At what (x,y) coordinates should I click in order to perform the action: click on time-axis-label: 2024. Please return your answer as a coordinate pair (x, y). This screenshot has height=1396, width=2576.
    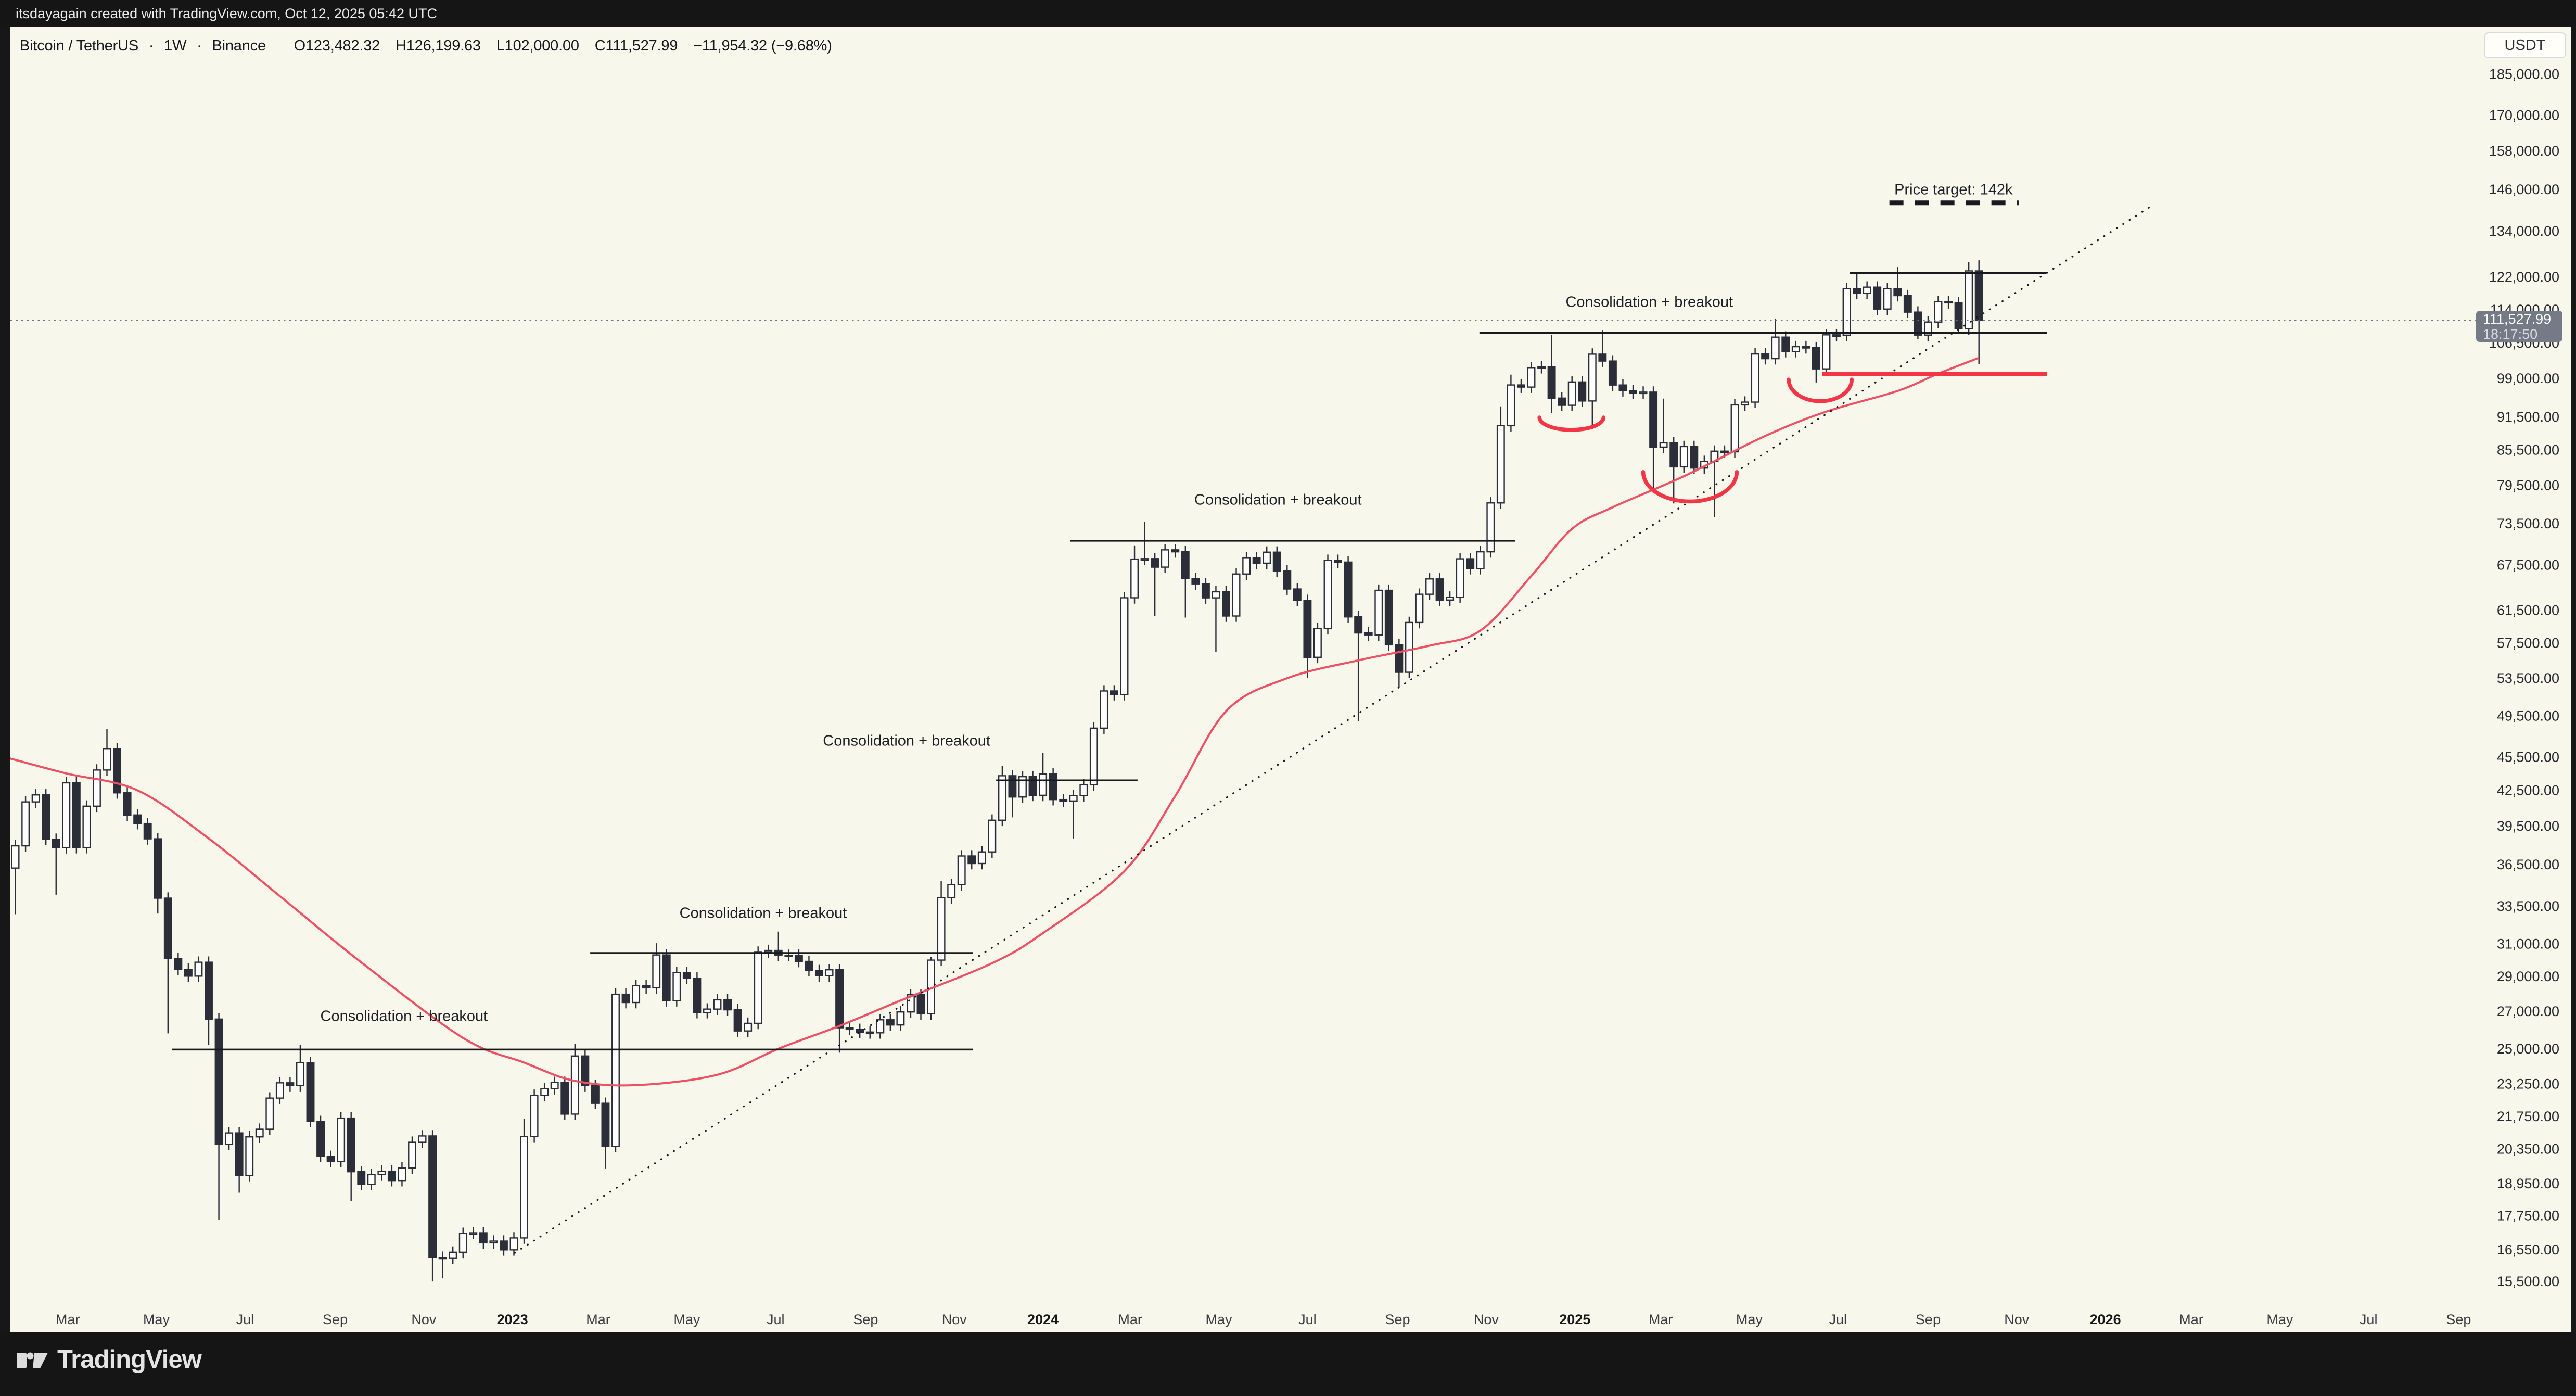
    Looking at the image, I should click on (1043, 1319).